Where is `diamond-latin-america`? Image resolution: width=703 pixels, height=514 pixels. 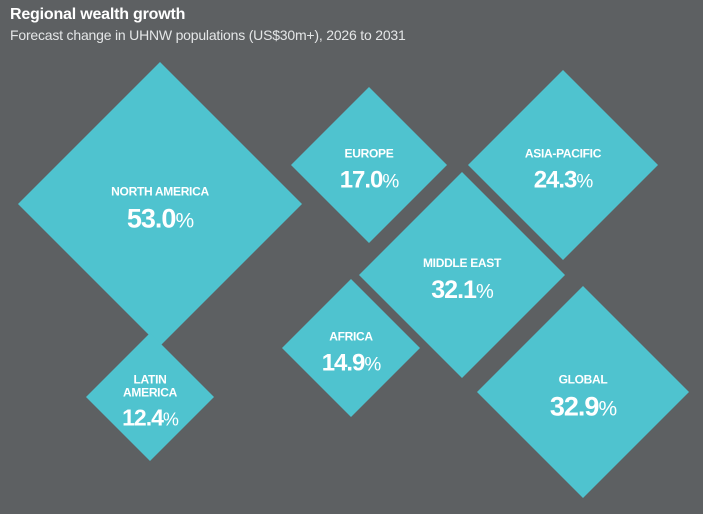
diamond-latin-america is located at coordinates (150, 397).